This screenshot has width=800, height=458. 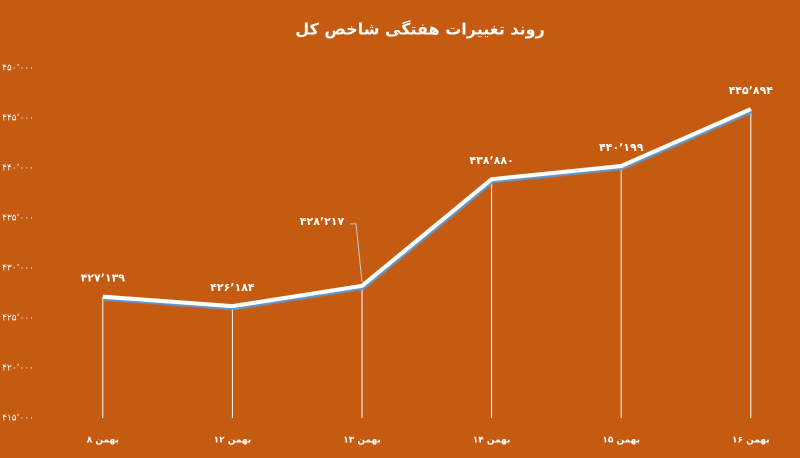 I want to click on x-tick-label: ۸ بهمن, so click(x=103, y=441).